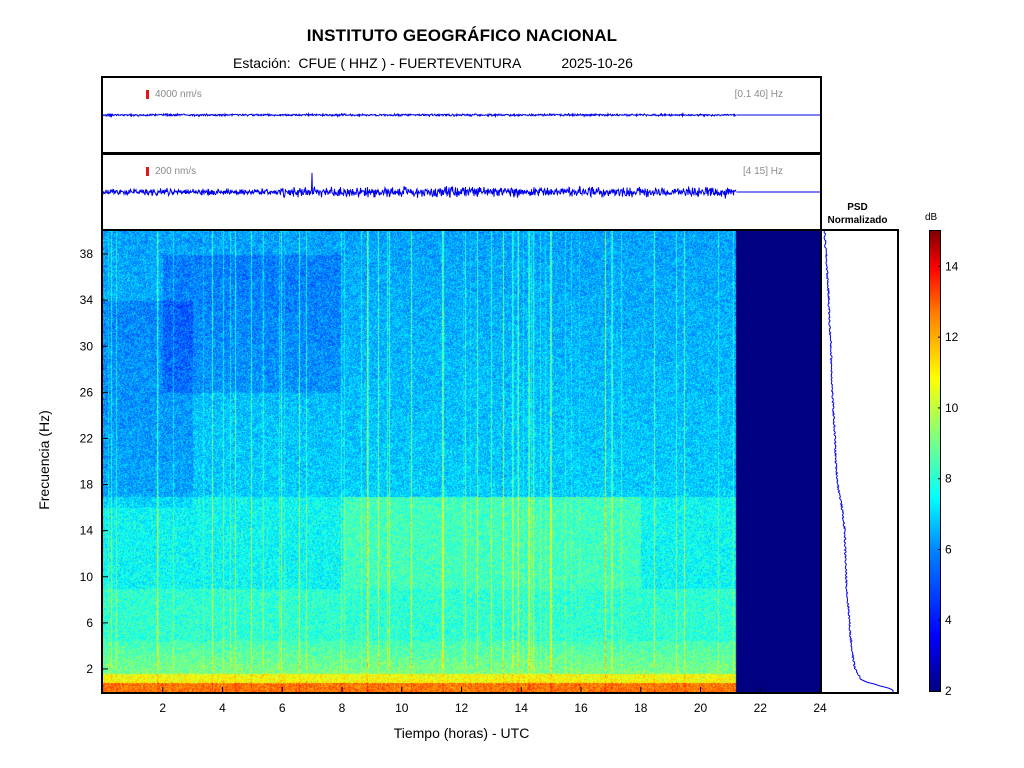 This screenshot has height=768, width=1024. What do you see at coordinates (462, 35) in the screenshot?
I see `page-title: INSTITUTO GEOGRÁFICO NACIONAL` at bounding box center [462, 35].